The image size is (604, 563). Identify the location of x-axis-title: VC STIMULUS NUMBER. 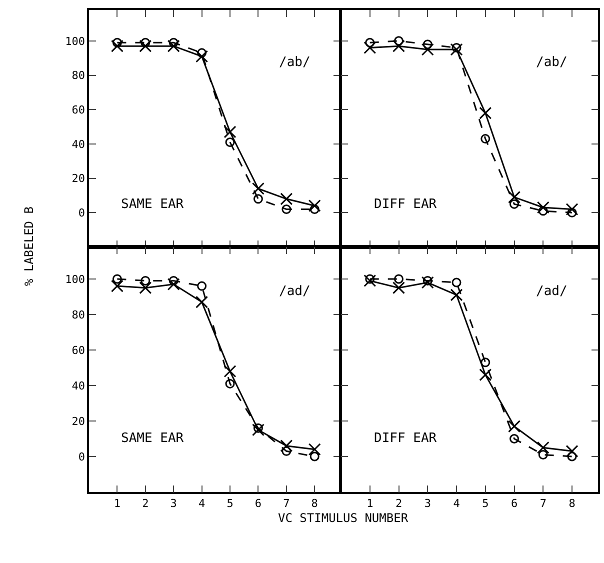
(343, 518).